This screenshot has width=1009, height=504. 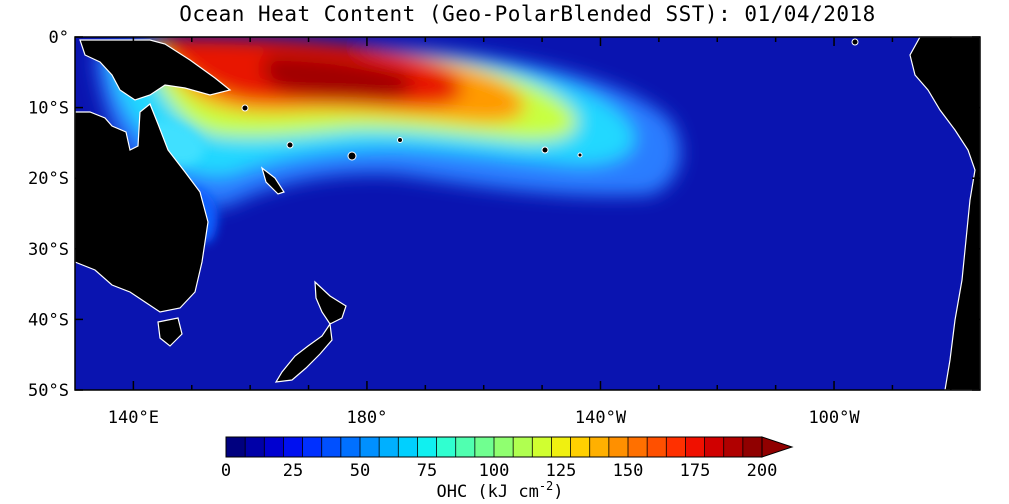 I want to click on lat-tick-label: 10°S, so click(x=48, y=109).